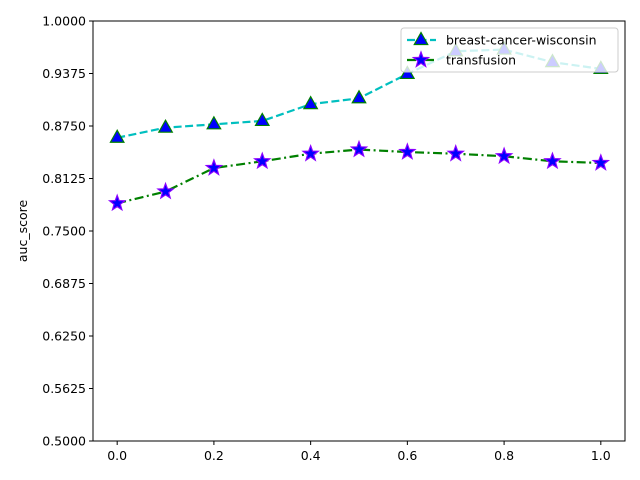 The width and height of the screenshot is (640, 480). What do you see at coordinates (359, 452) in the screenshot?
I see `x-axis: 0.0 0.2 0.4 0.6 0.8 1.0` at bounding box center [359, 452].